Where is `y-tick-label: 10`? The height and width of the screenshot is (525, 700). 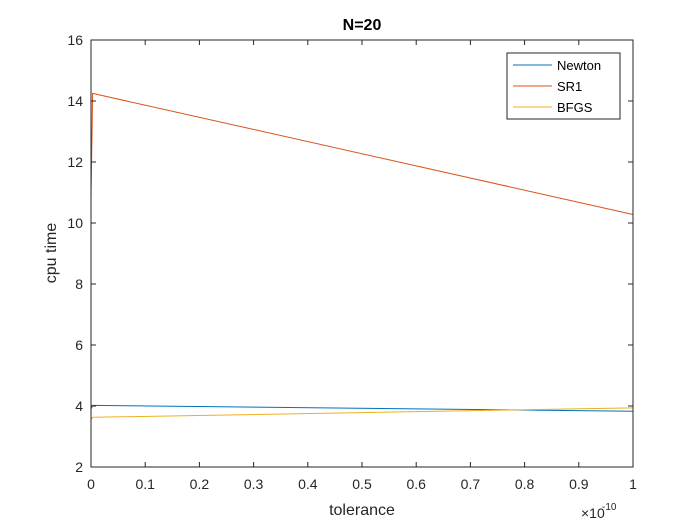 y-tick-label: 10 is located at coordinates (75, 223).